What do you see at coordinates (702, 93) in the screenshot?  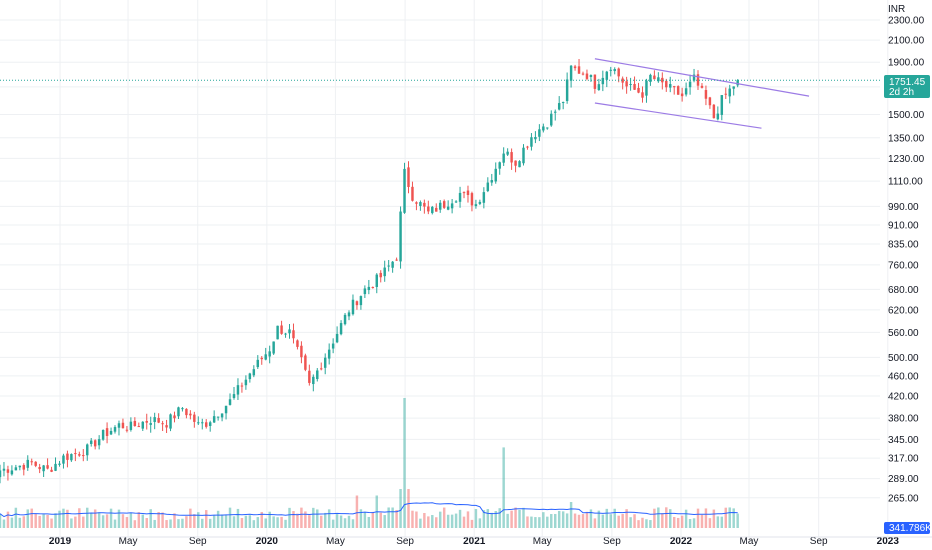 I see `trend-channel` at bounding box center [702, 93].